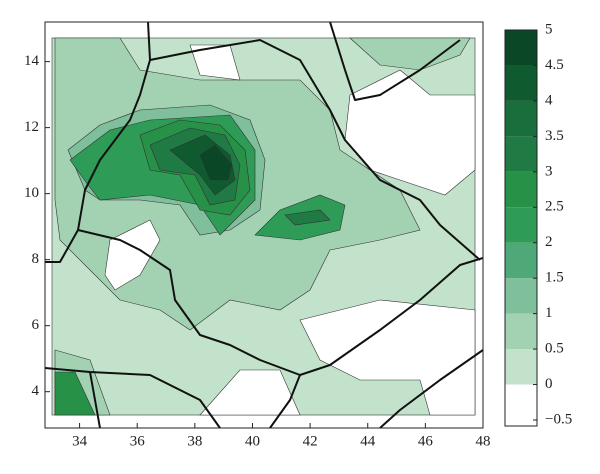  What do you see at coordinates (36, 325) in the screenshot?
I see `y-tick-label: 6` at bounding box center [36, 325].